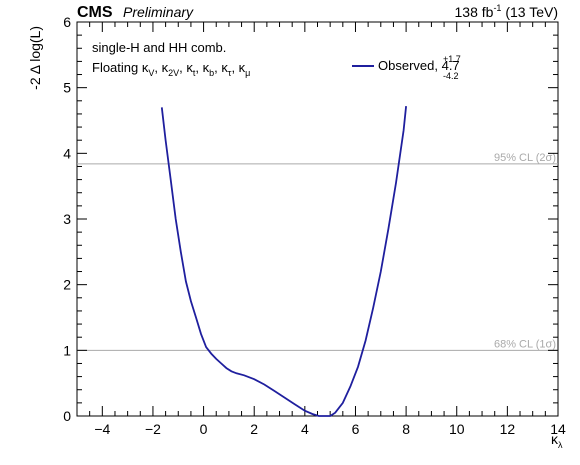 Image resolution: width=580 pixels, height=465 pixels. I want to click on coupling-subscript: t, so click(194, 73).